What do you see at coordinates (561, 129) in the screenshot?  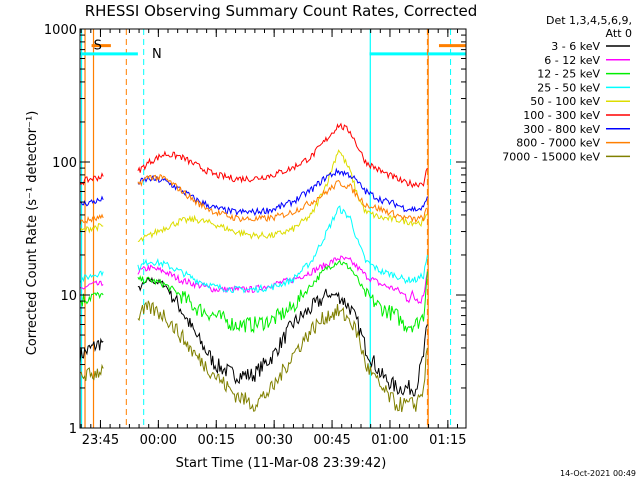 I see `legend-entry-label: 300 - 800 keV` at bounding box center [561, 129].